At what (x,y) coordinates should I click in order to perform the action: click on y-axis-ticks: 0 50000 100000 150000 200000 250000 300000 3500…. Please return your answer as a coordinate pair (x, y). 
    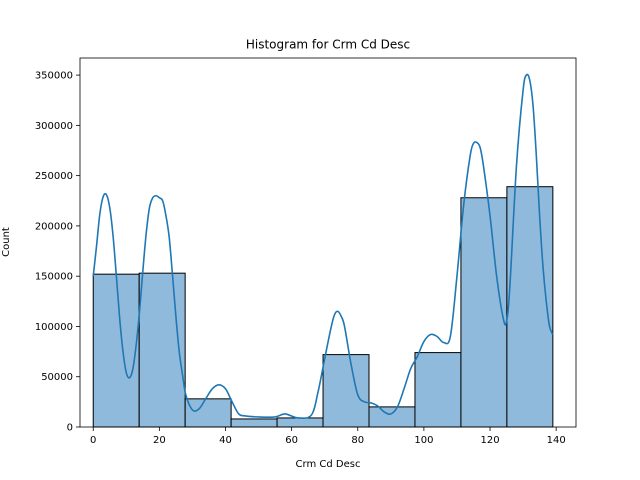
    Looking at the image, I should click on (57, 252).